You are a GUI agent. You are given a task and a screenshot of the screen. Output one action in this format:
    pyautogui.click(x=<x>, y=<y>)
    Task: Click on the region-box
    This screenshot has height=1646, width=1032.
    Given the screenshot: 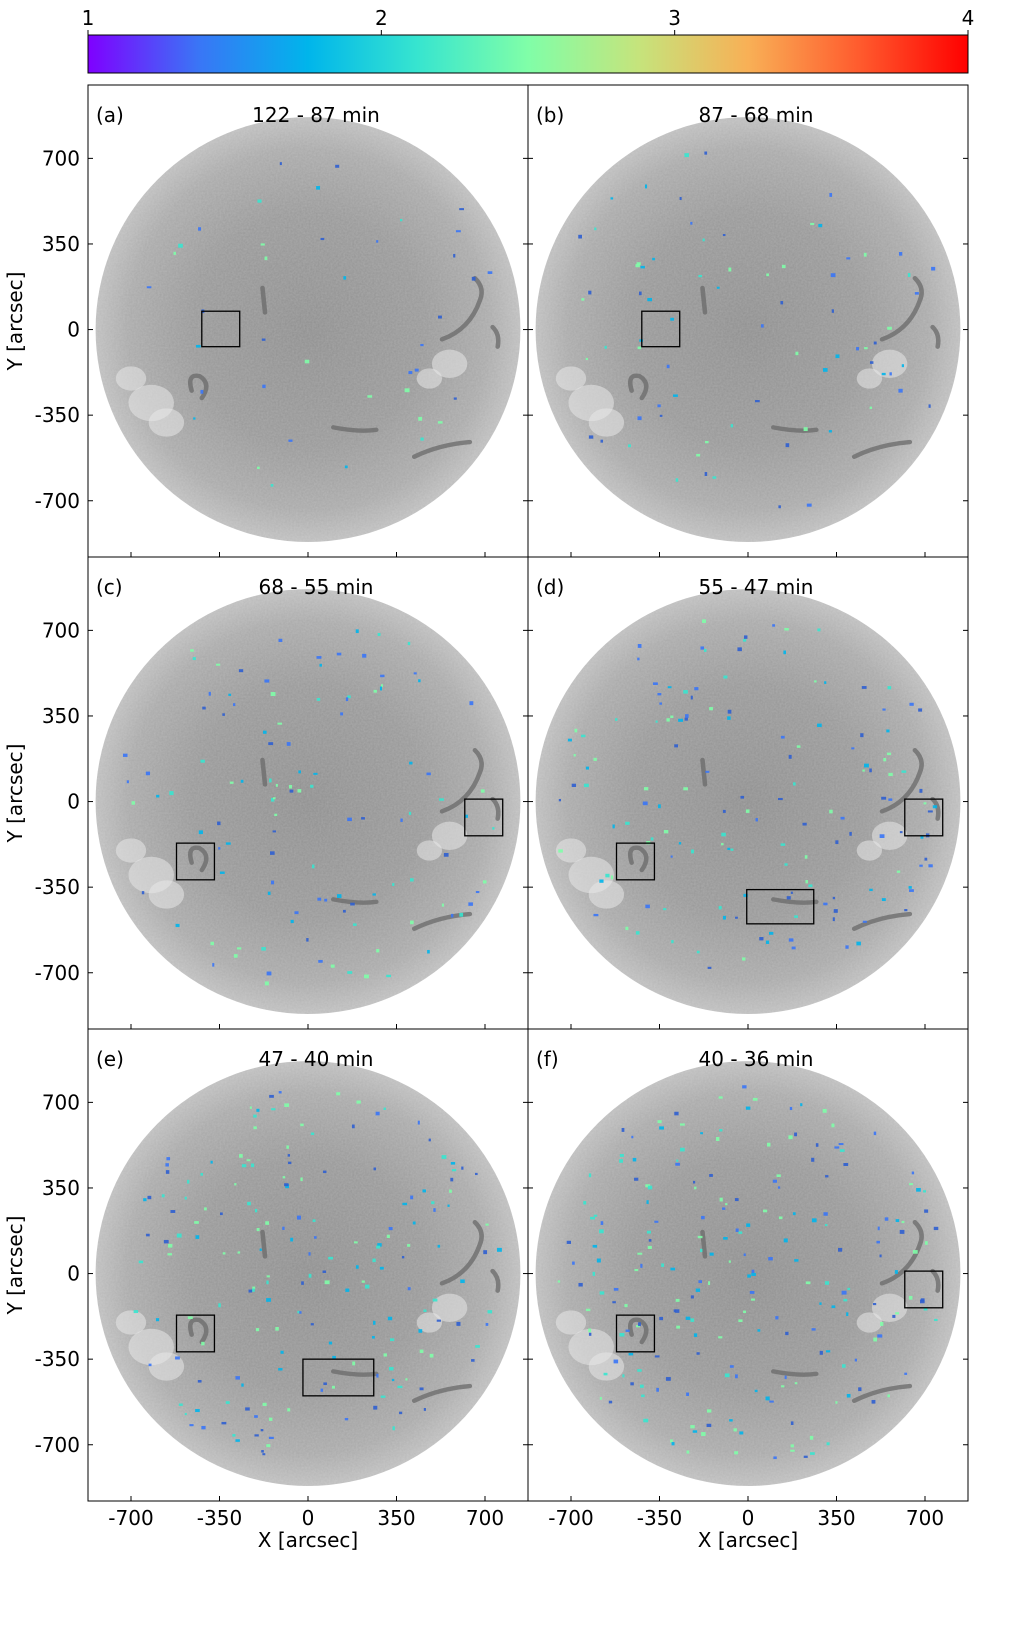 What is the action you would take?
    pyautogui.click(x=484, y=817)
    